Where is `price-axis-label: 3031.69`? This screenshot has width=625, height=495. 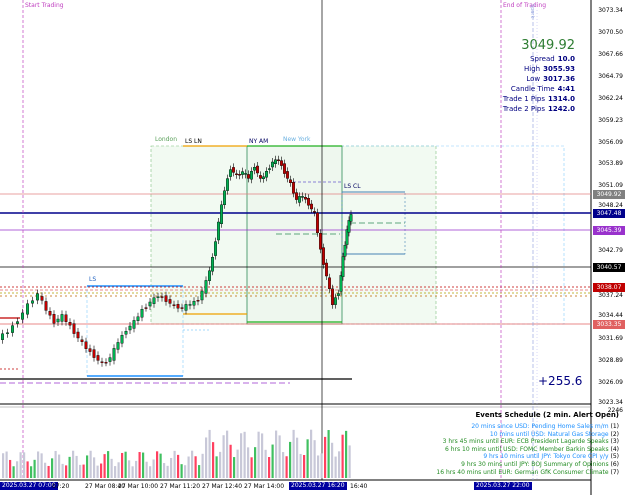 price-axis-label: 3031.69 is located at coordinates (610, 338).